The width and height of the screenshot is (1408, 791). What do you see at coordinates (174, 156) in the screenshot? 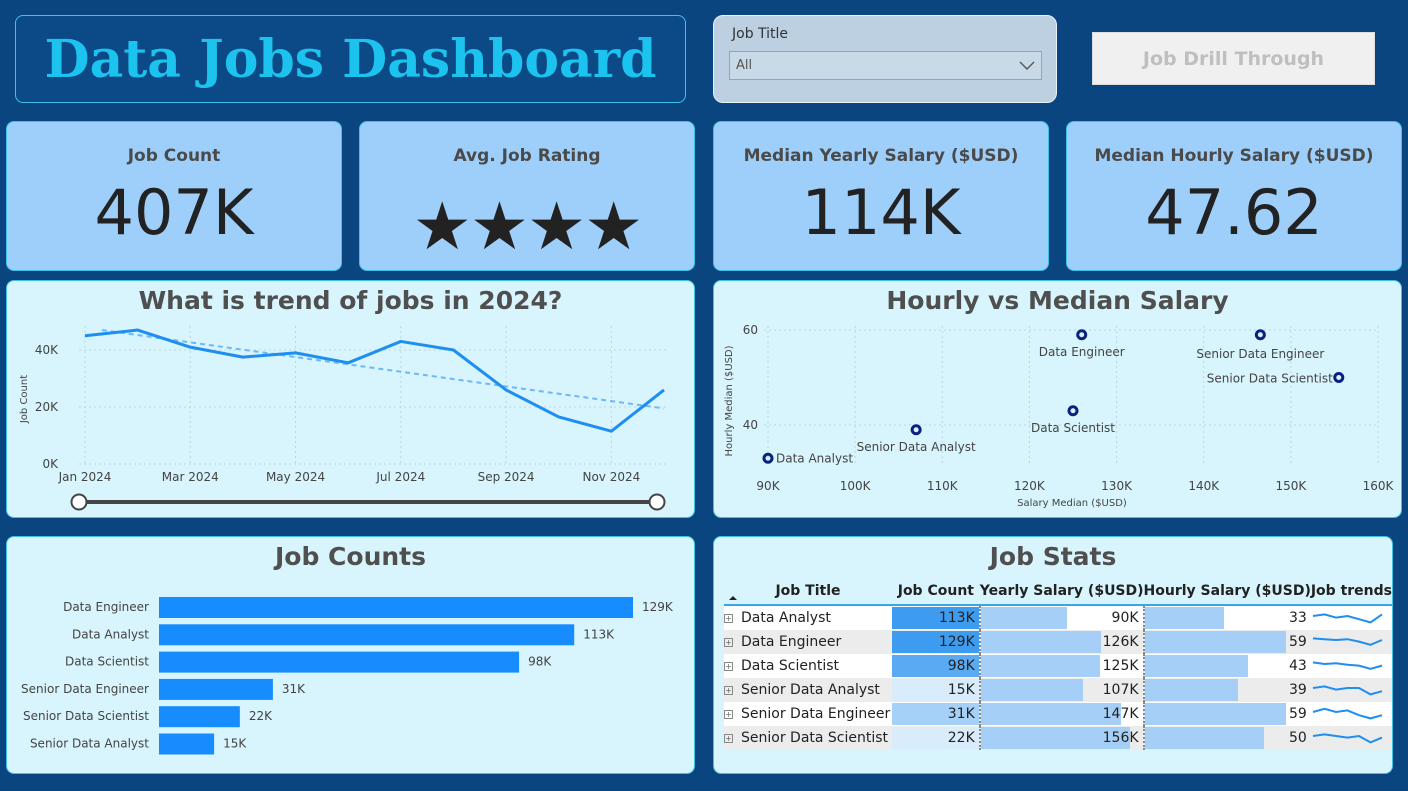
I see `job-count-title: Job Count` at bounding box center [174, 156].